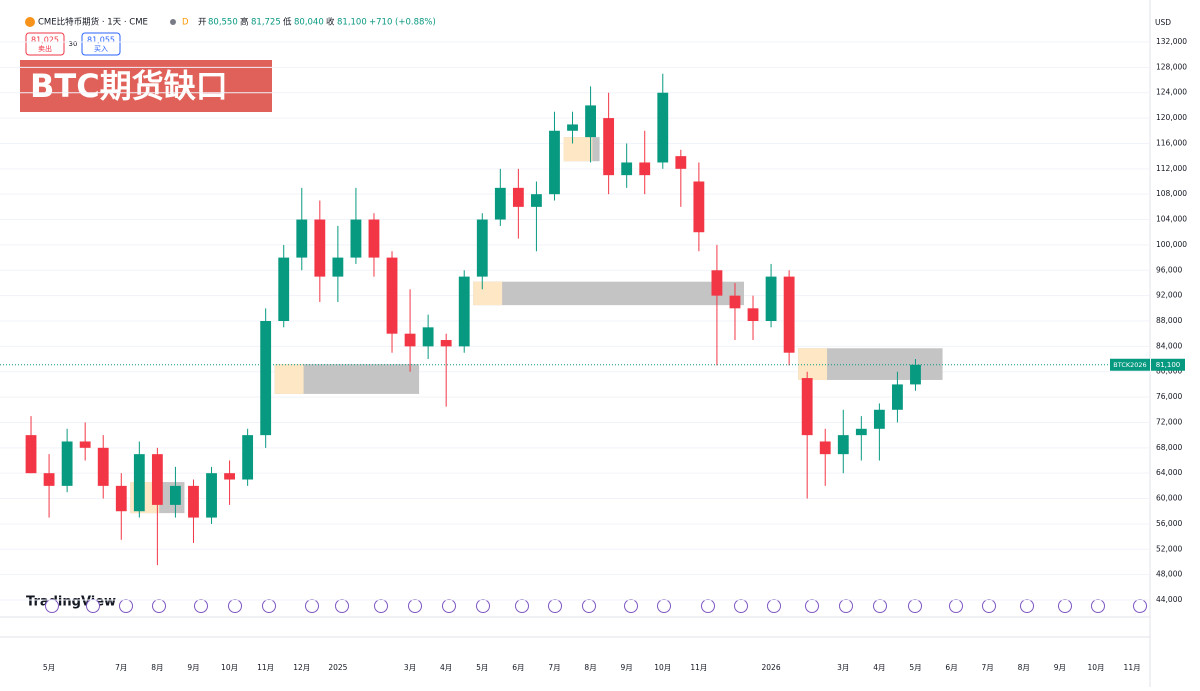 The width and height of the screenshot is (1200, 691). I want to click on currency: USD, so click(1163, 22).